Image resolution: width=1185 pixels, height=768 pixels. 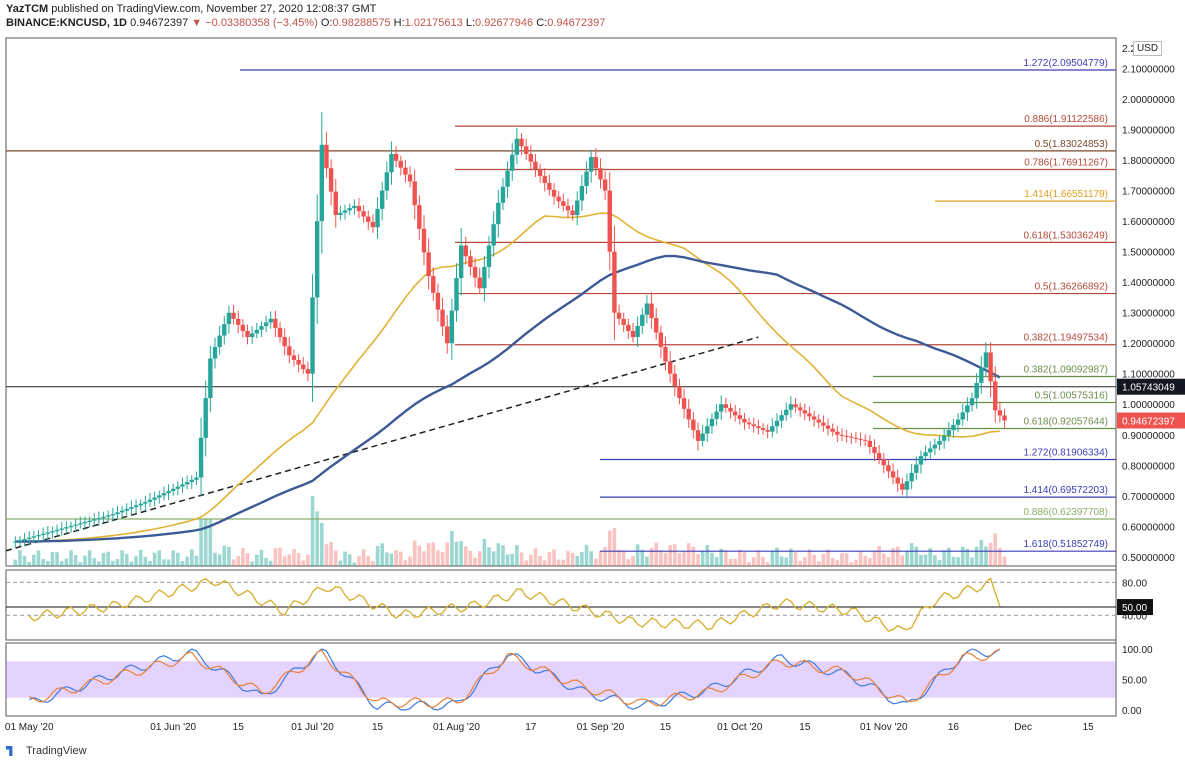 What do you see at coordinates (173, 727) in the screenshot?
I see `time-tick-label: 01 Jun '20` at bounding box center [173, 727].